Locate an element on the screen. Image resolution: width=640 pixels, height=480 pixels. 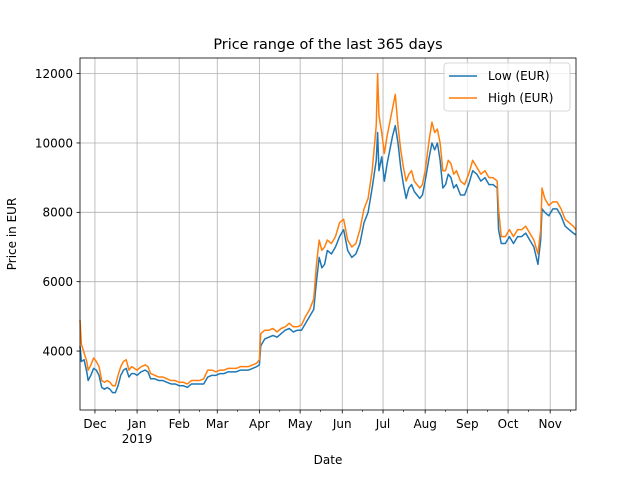
x-tick-label: Feb is located at coordinates (179, 424).